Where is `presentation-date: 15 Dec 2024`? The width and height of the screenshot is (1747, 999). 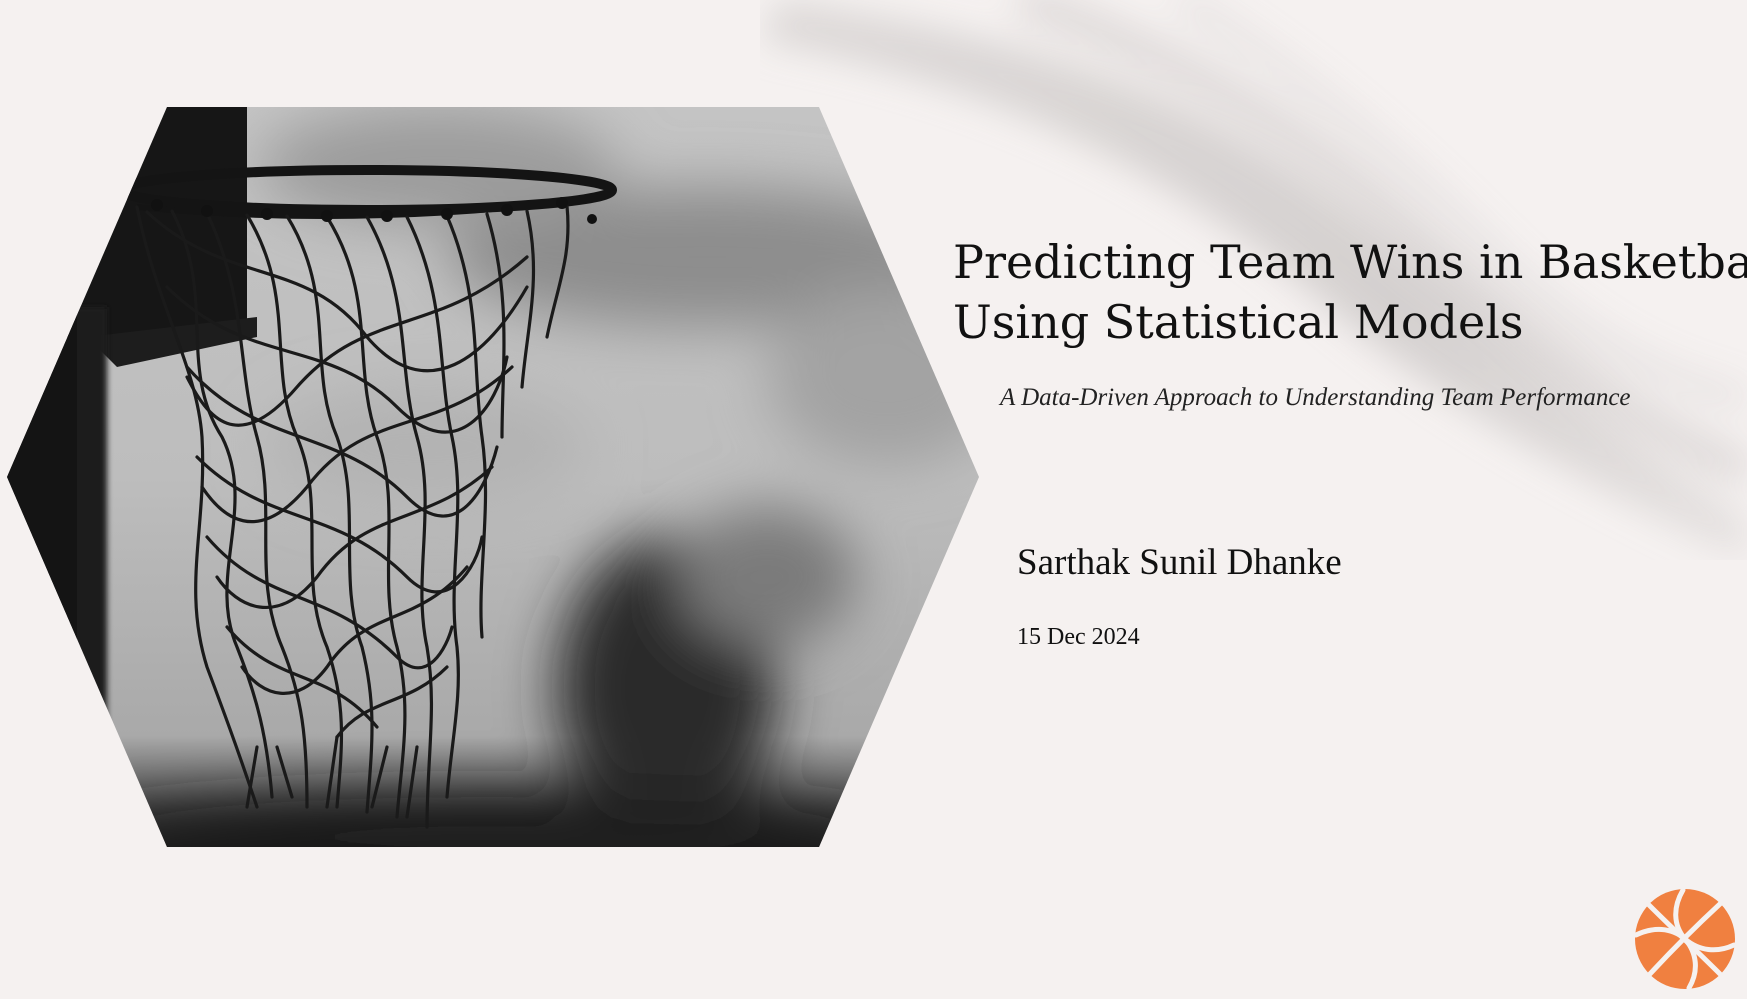
presentation-date: 15 Dec 2024 is located at coordinates (1078, 637).